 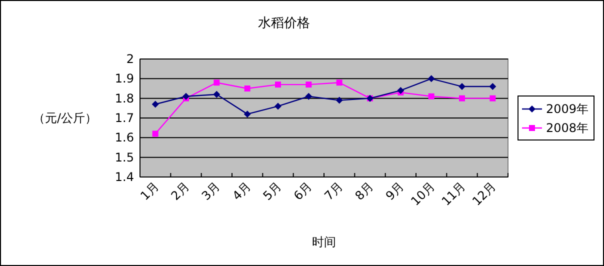 I want to click on x-tick-label: 8月, so click(x=364, y=191).